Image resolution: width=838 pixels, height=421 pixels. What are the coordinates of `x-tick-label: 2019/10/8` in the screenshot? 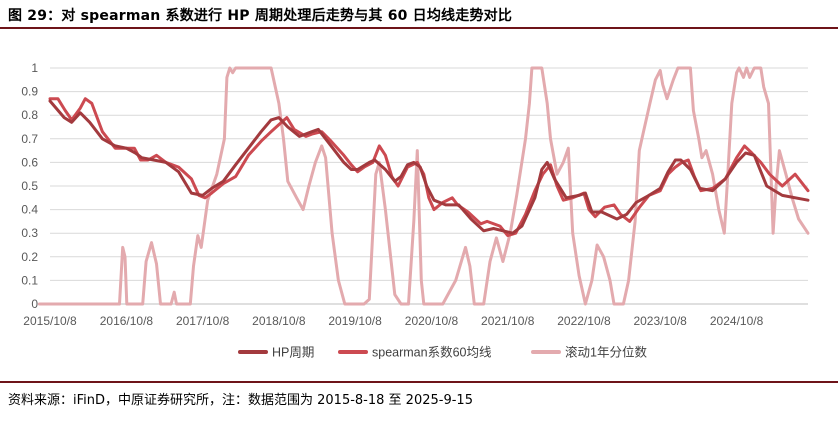 It's located at (355, 321).